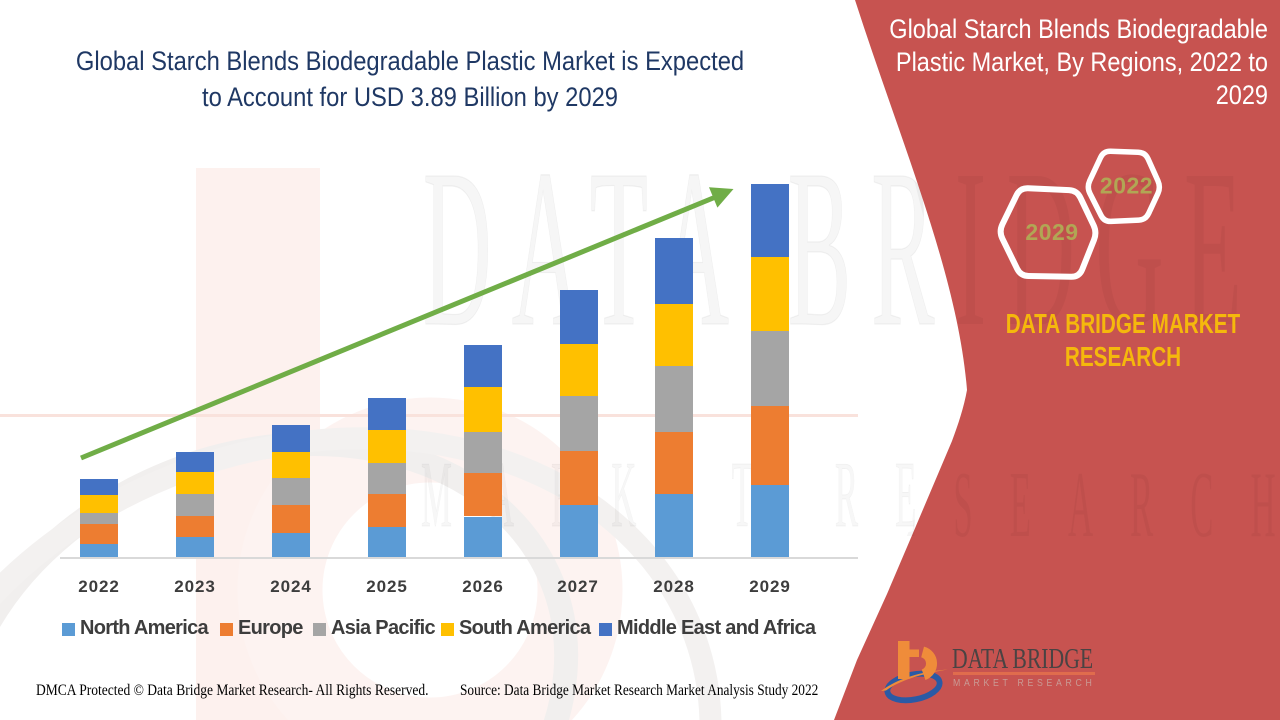  What do you see at coordinates (1126, 186) in the screenshot?
I see `svg-text: 2022` at bounding box center [1126, 186].